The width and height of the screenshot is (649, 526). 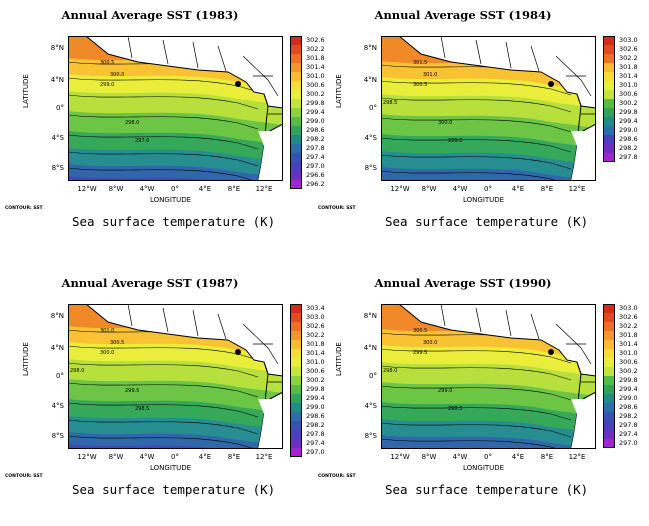 What do you see at coordinates (315, 398) in the screenshot?
I see `color-bar-tick: 299.4` at bounding box center [315, 398].